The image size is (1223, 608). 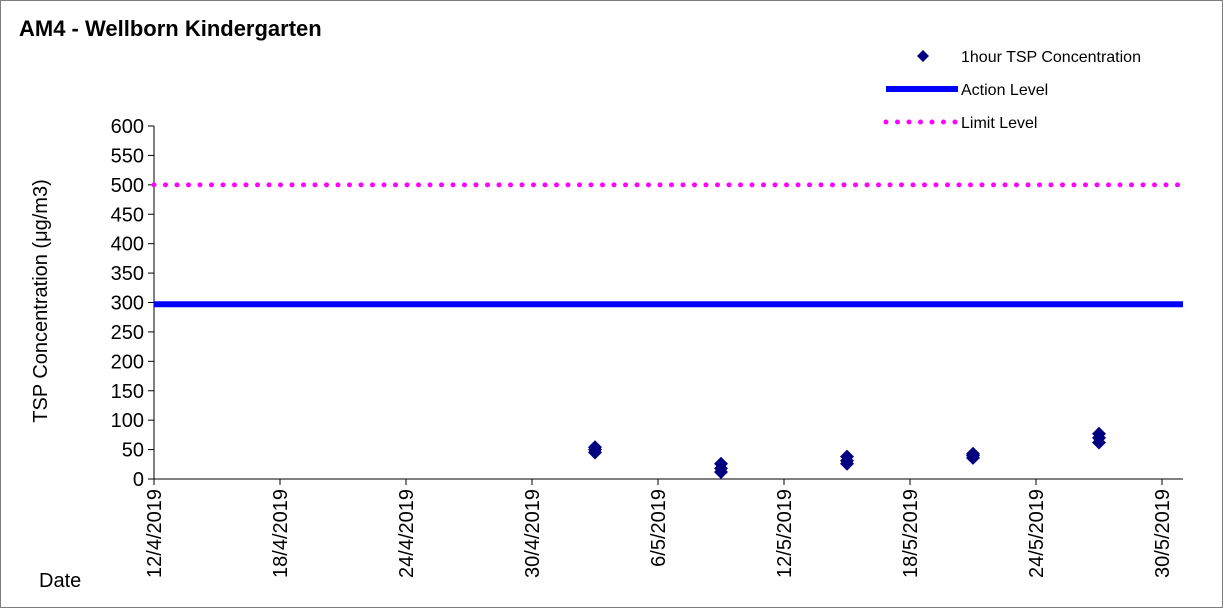 What do you see at coordinates (127, 362) in the screenshot?
I see `y-tick-label: 200` at bounding box center [127, 362].